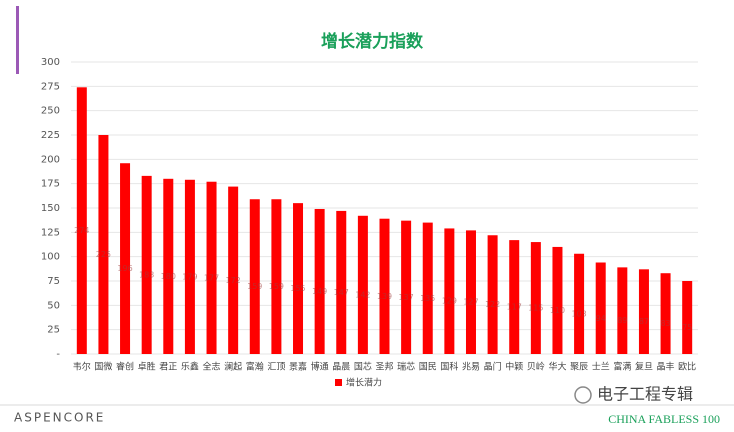  I want to click on y-tick-label: 100, so click(50, 257).